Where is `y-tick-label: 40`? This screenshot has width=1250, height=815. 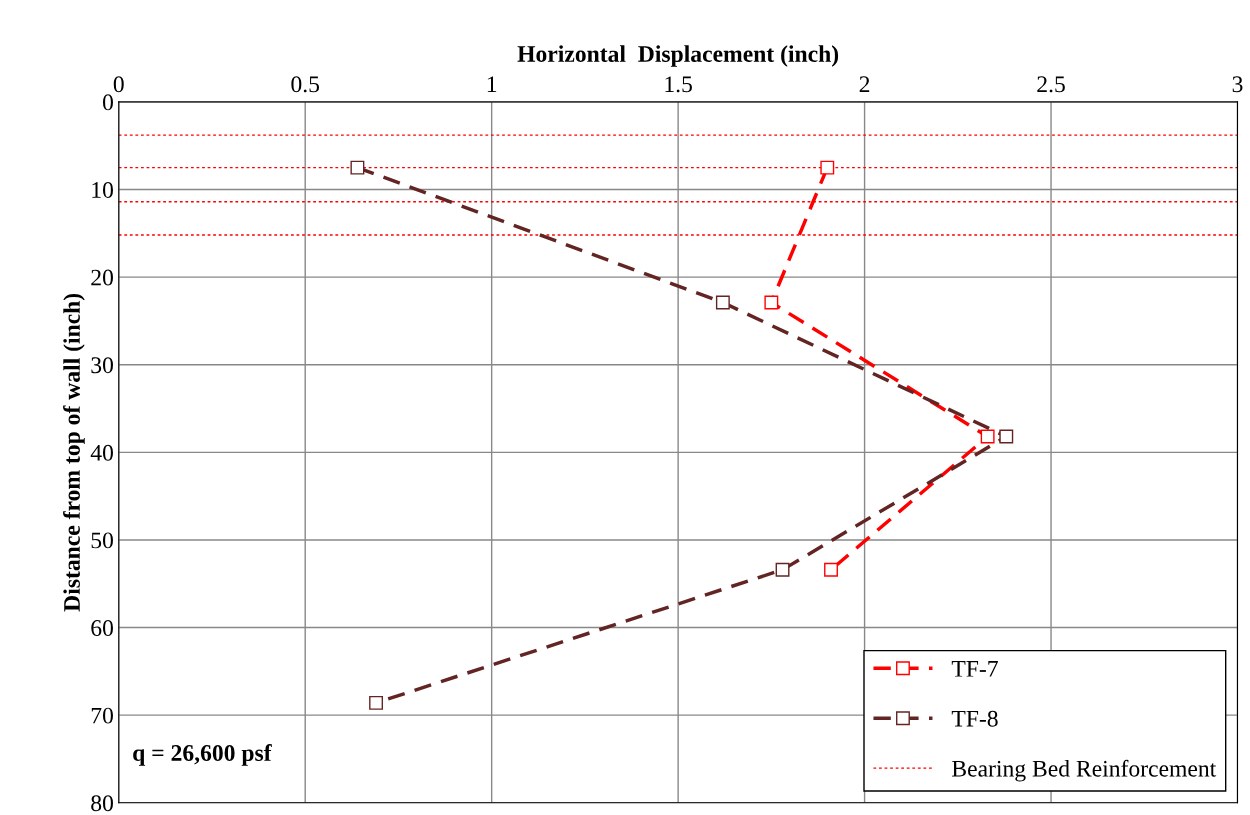
y-tick-label: 40 is located at coordinates (101, 452).